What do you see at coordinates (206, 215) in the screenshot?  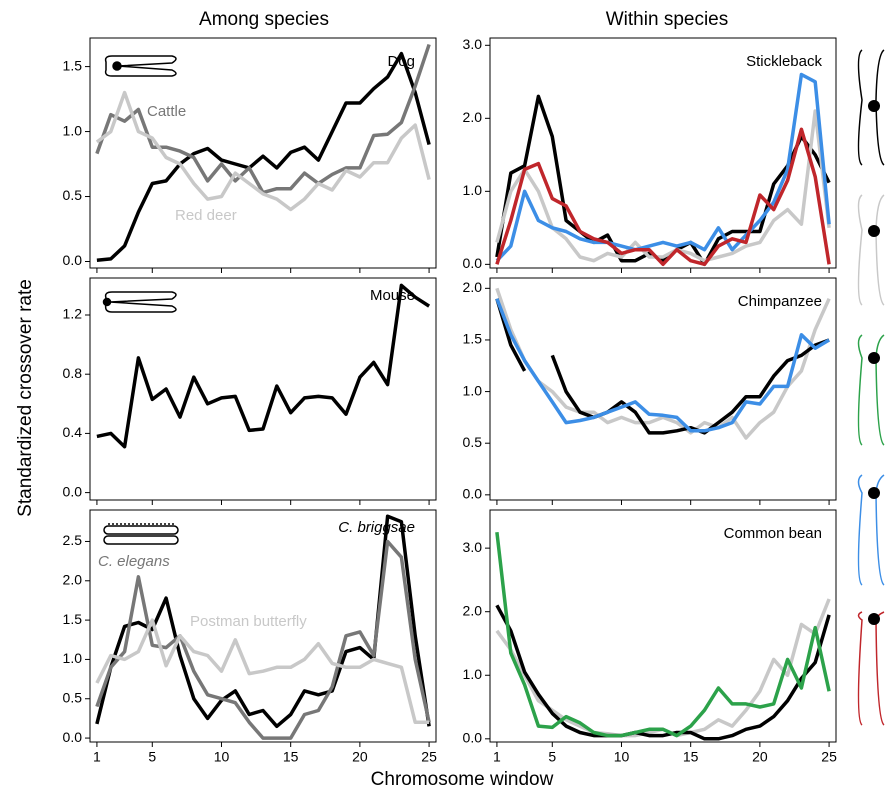 I see `series-label: Red deer` at bounding box center [206, 215].